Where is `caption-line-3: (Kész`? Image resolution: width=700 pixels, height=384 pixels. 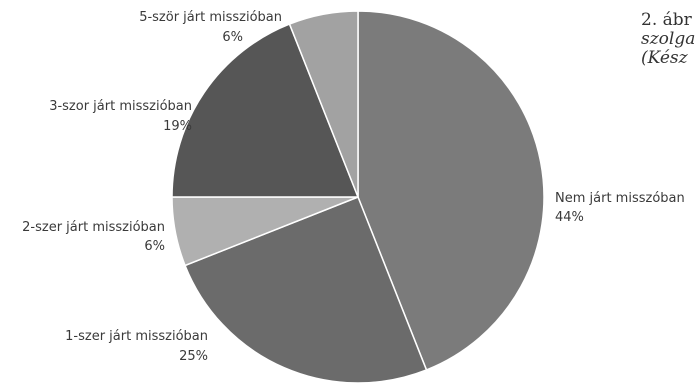
caption-line-3: (Kész is located at coordinates (664, 58).